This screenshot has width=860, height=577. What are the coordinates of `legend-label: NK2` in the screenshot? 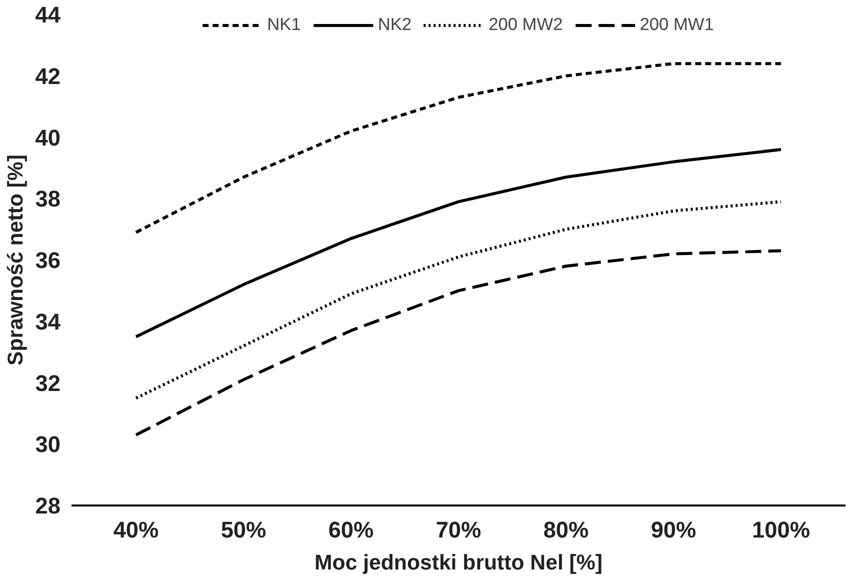 It's located at (395, 24).